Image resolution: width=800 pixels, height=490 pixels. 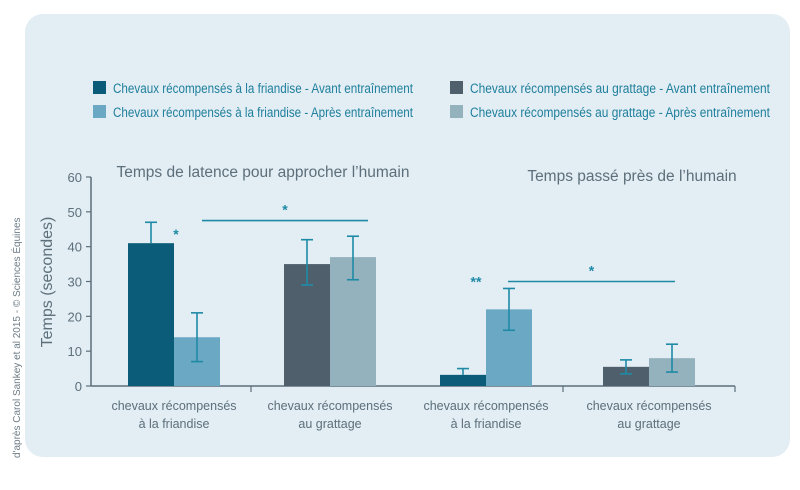 What do you see at coordinates (47, 282) in the screenshot?
I see `y-axis-label: Temps (secondes)` at bounding box center [47, 282].